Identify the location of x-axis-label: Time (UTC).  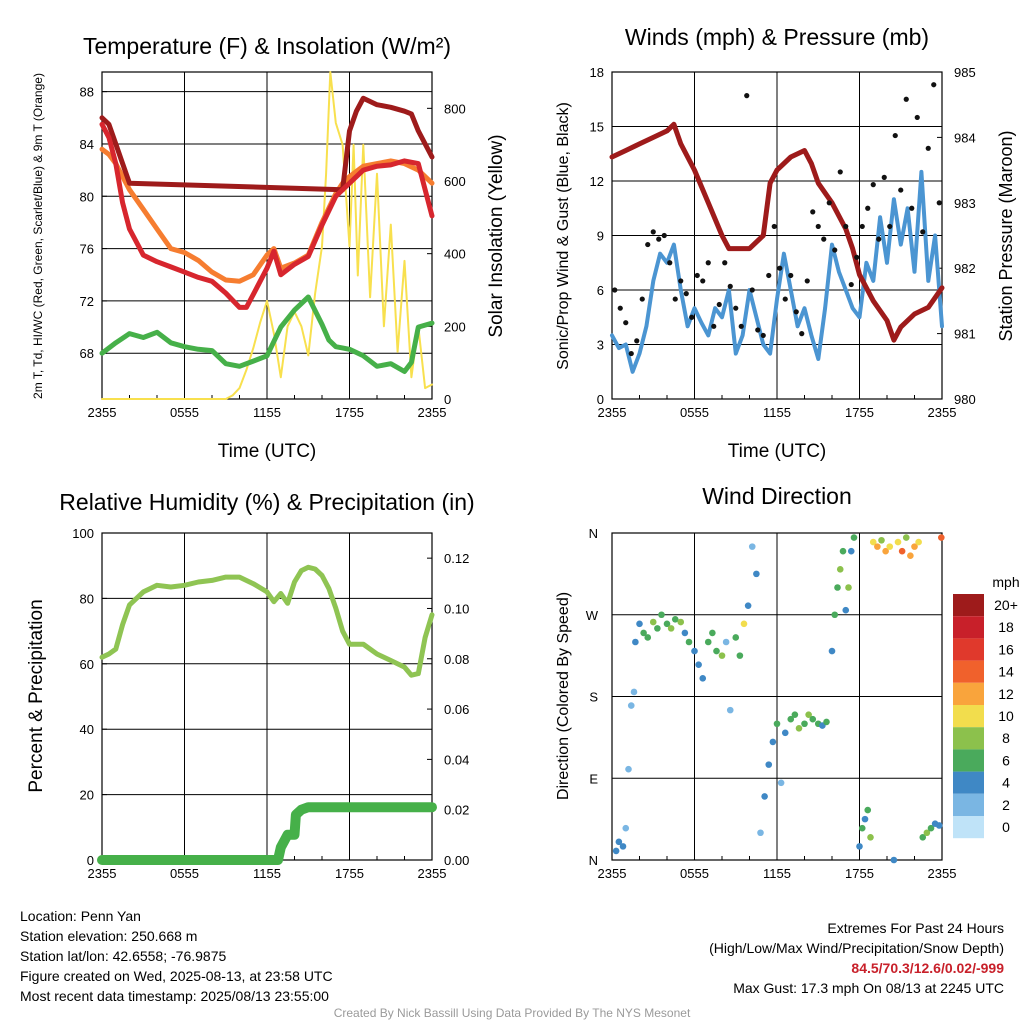
(777, 451).